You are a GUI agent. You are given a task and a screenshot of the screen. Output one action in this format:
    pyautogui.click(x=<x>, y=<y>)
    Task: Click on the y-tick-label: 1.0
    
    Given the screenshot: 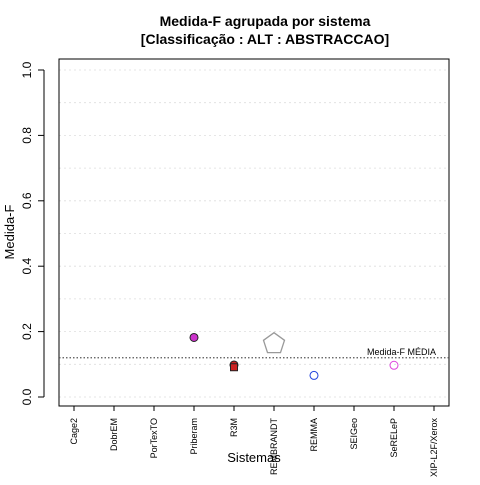 What is the action you would take?
    pyautogui.click(x=27, y=69)
    